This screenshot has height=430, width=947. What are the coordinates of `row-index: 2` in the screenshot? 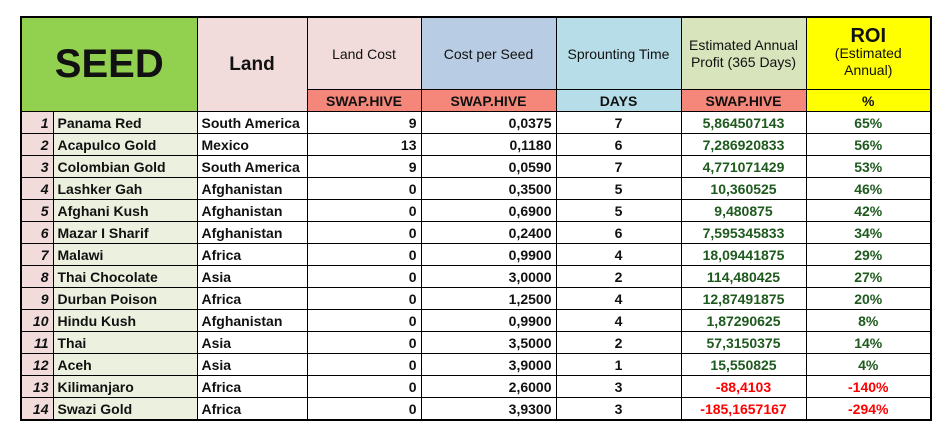 It's located at (37, 144).